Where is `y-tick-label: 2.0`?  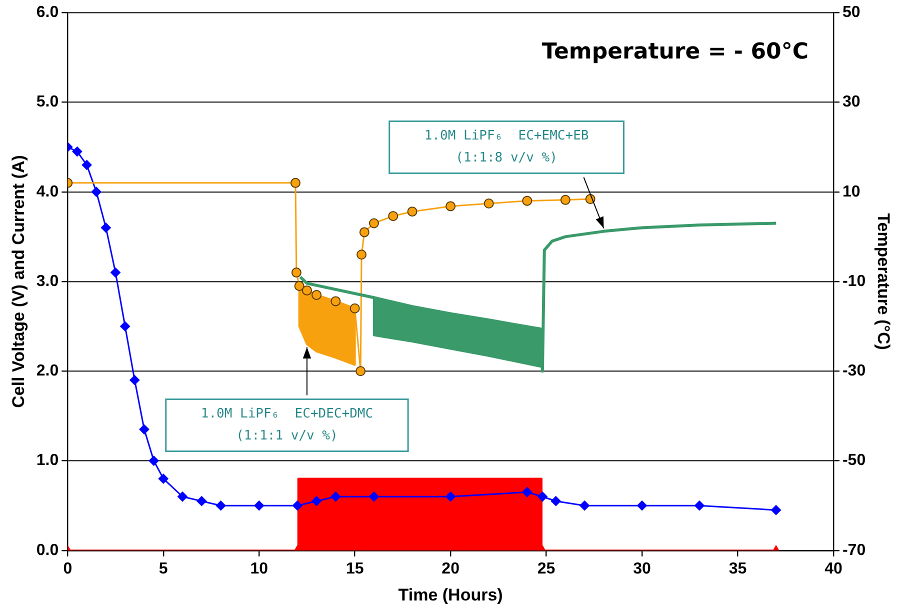 y-tick-label: 2.0 is located at coordinates (47, 371).